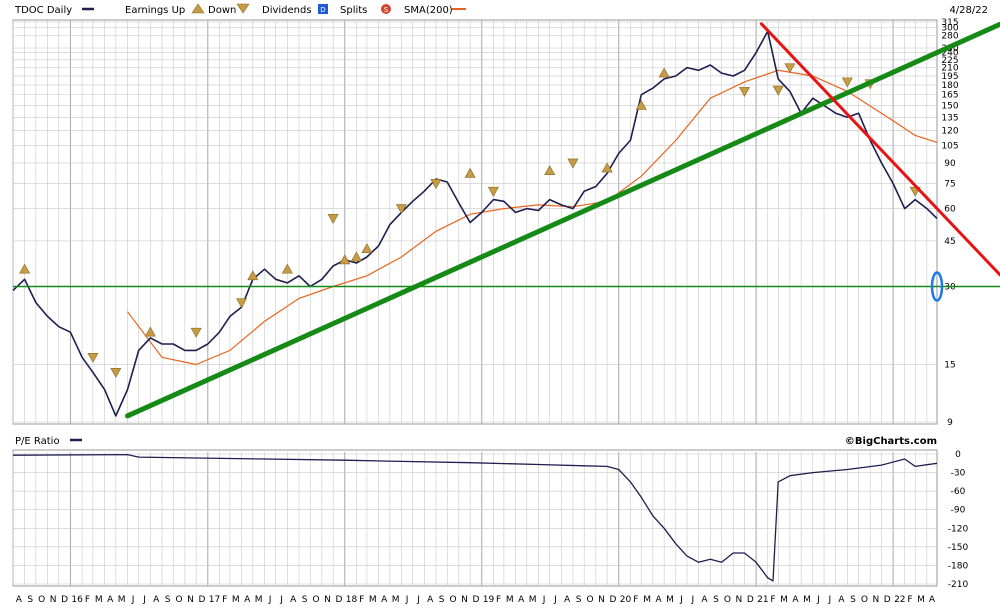 The image size is (1000, 608). What do you see at coordinates (949, 106) in the screenshot?
I see `price-y-tick-label: 150` at bounding box center [949, 106].